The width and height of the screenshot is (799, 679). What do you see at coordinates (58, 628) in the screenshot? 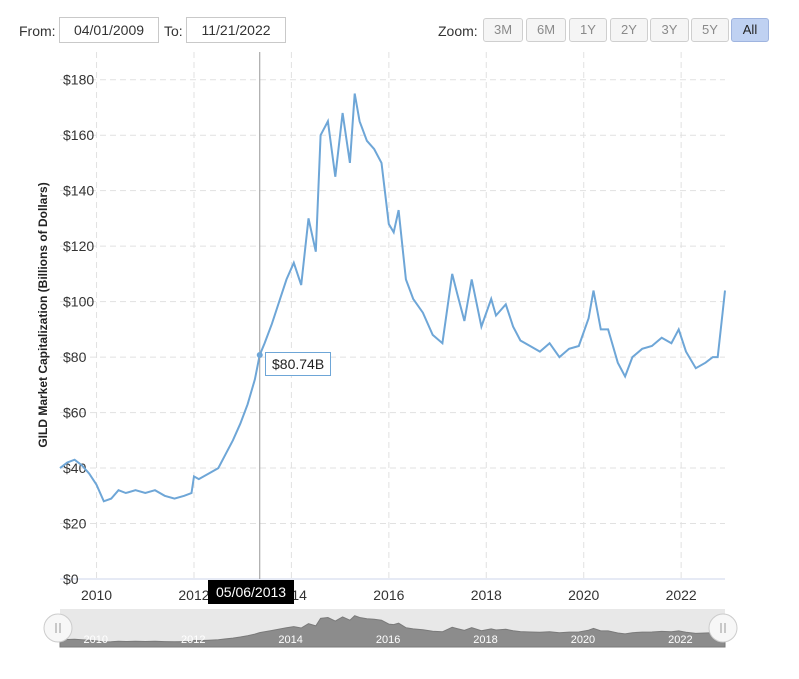
I see `navigator-left-handle` at bounding box center [58, 628].